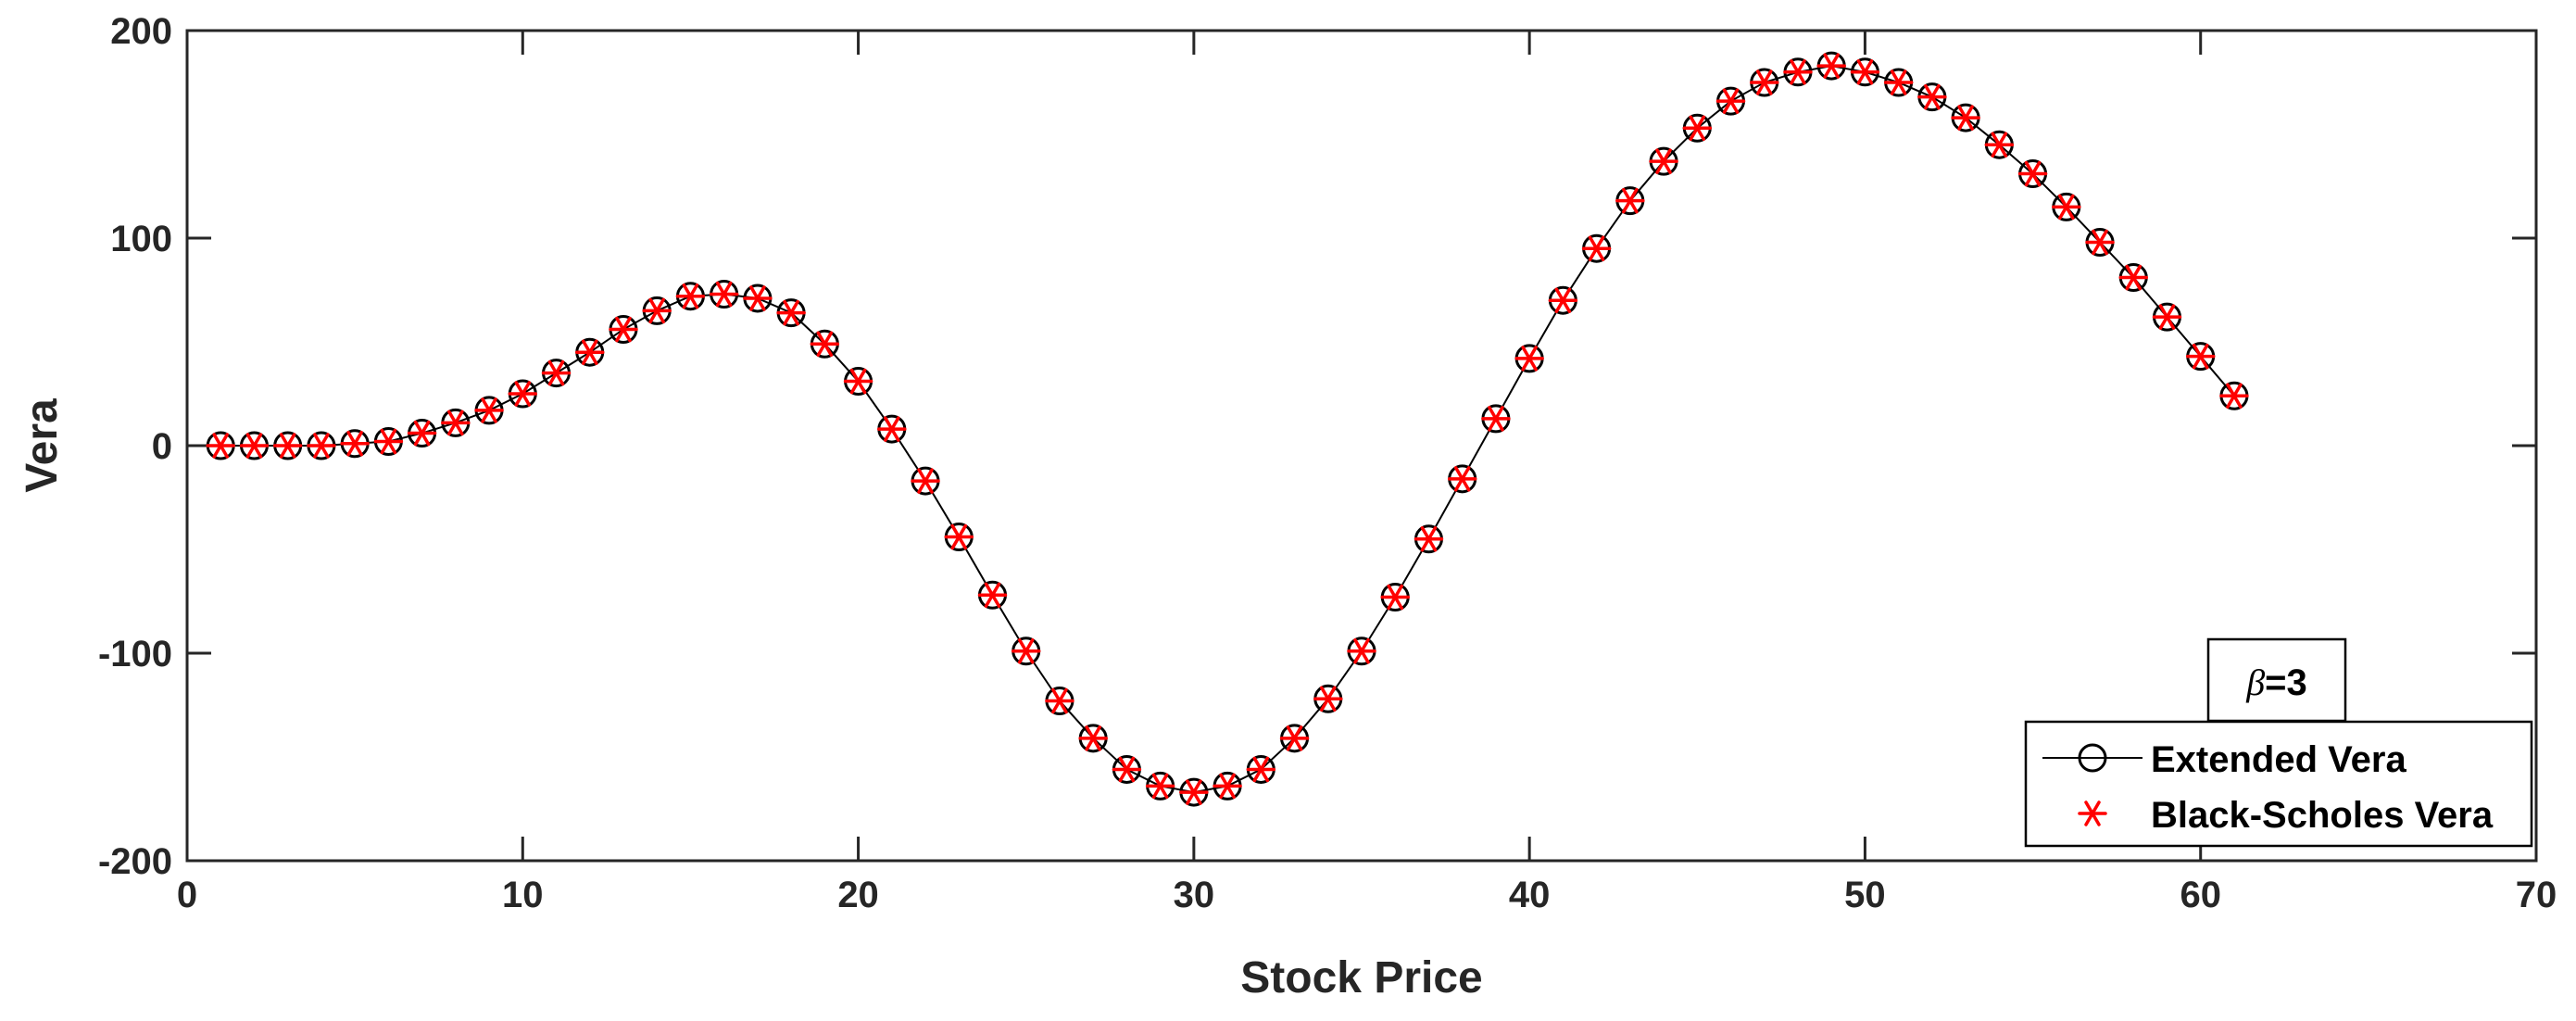 The width and height of the screenshot is (2576, 1021). I want to click on x-tick-label: 70, so click(2536, 895).